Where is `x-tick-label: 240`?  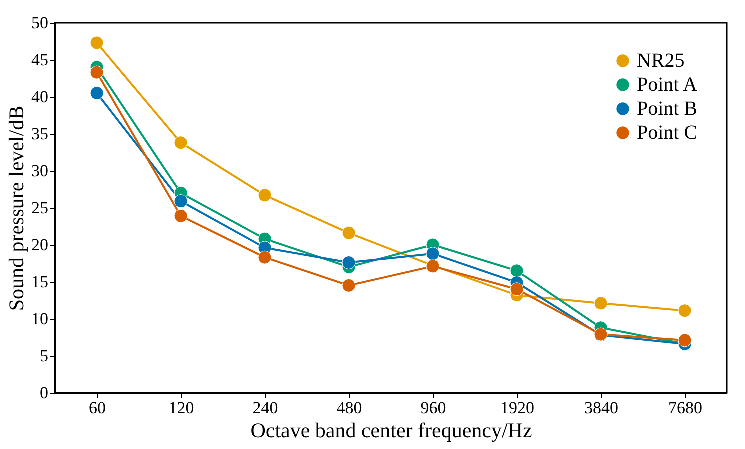 x-tick-label: 240 is located at coordinates (265, 408).